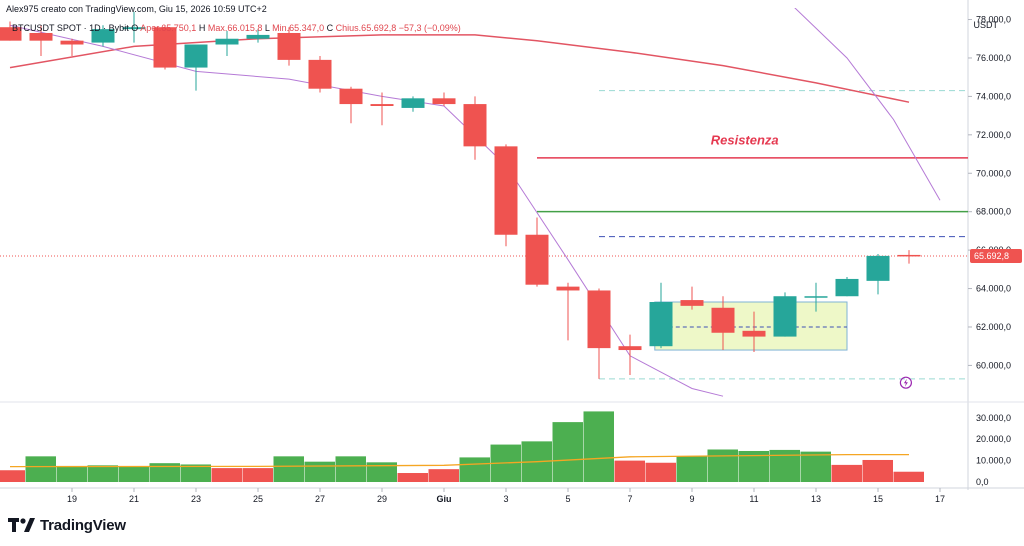  Describe the element at coordinates (993, 212) in the screenshot. I see `price-tick-label: 68.000,0` at that location.